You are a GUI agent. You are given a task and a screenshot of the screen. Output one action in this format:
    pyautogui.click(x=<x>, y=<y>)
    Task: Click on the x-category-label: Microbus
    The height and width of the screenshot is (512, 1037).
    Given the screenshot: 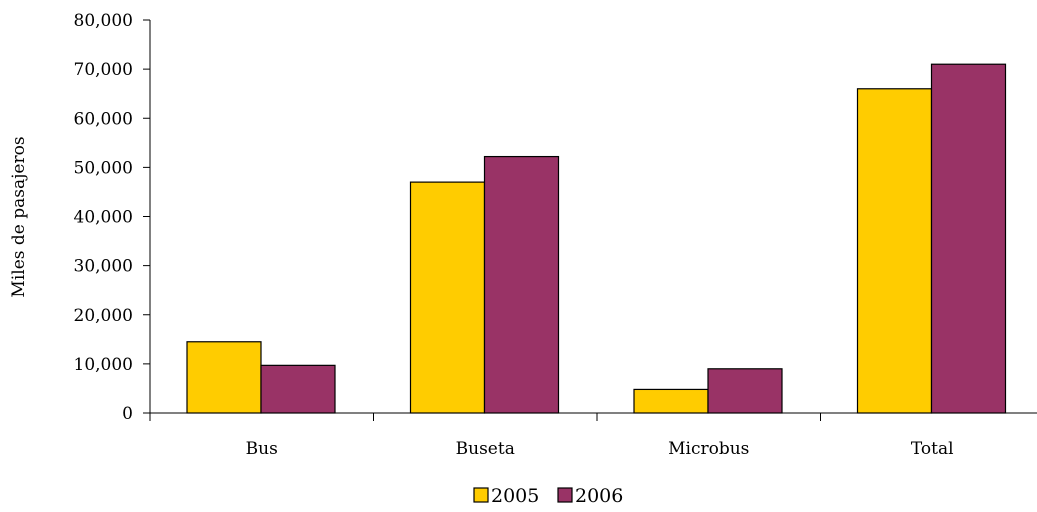 What is the action you would take?
    pyautogui.click(x=708, y=449)
    